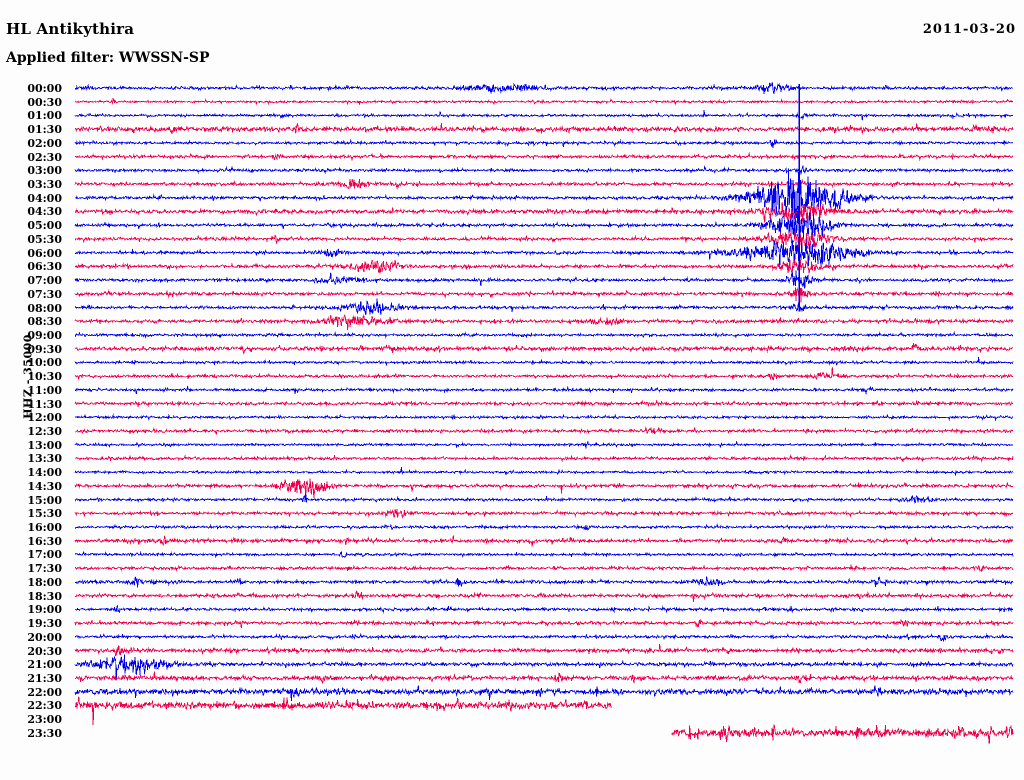 The width and height of the screenshot is (1024, 780). Describe the element at coordinates (44, 720) in the screenshot. I see `time-axis-label: 23:00` at that location.